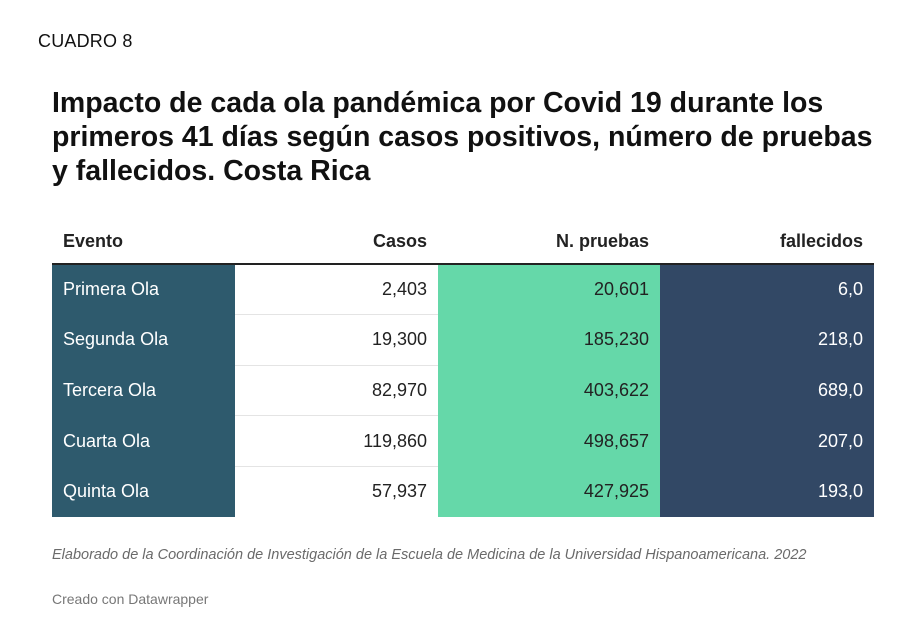 The height and width of the screenshot is (626, 912). Describe the element at coordinates (767, 391) in the screenshot. I see `cell-fallecidos: 689,0` at that location.